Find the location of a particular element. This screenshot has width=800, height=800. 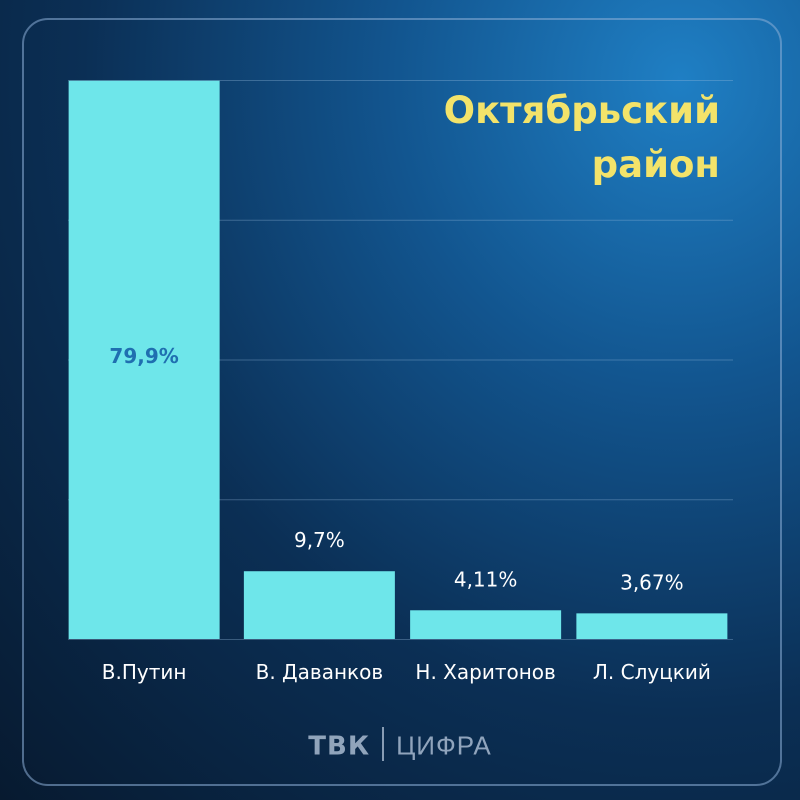

category-label: В. Даванков is located at coordinates (320, 672).